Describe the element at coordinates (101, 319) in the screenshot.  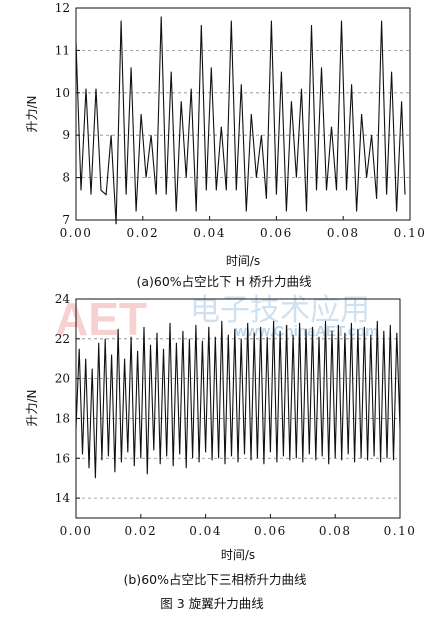
I see `watermark-logo: AET` at that location.